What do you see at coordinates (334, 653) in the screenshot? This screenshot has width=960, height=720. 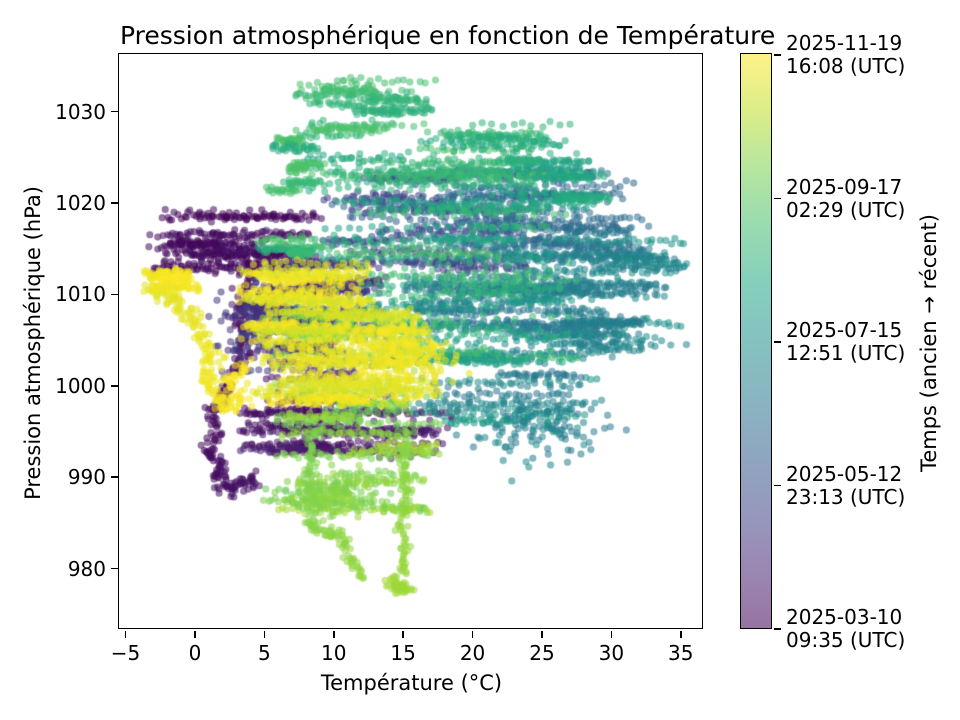 I see `x-tick-label: 10` at bounding box center [334, 653].